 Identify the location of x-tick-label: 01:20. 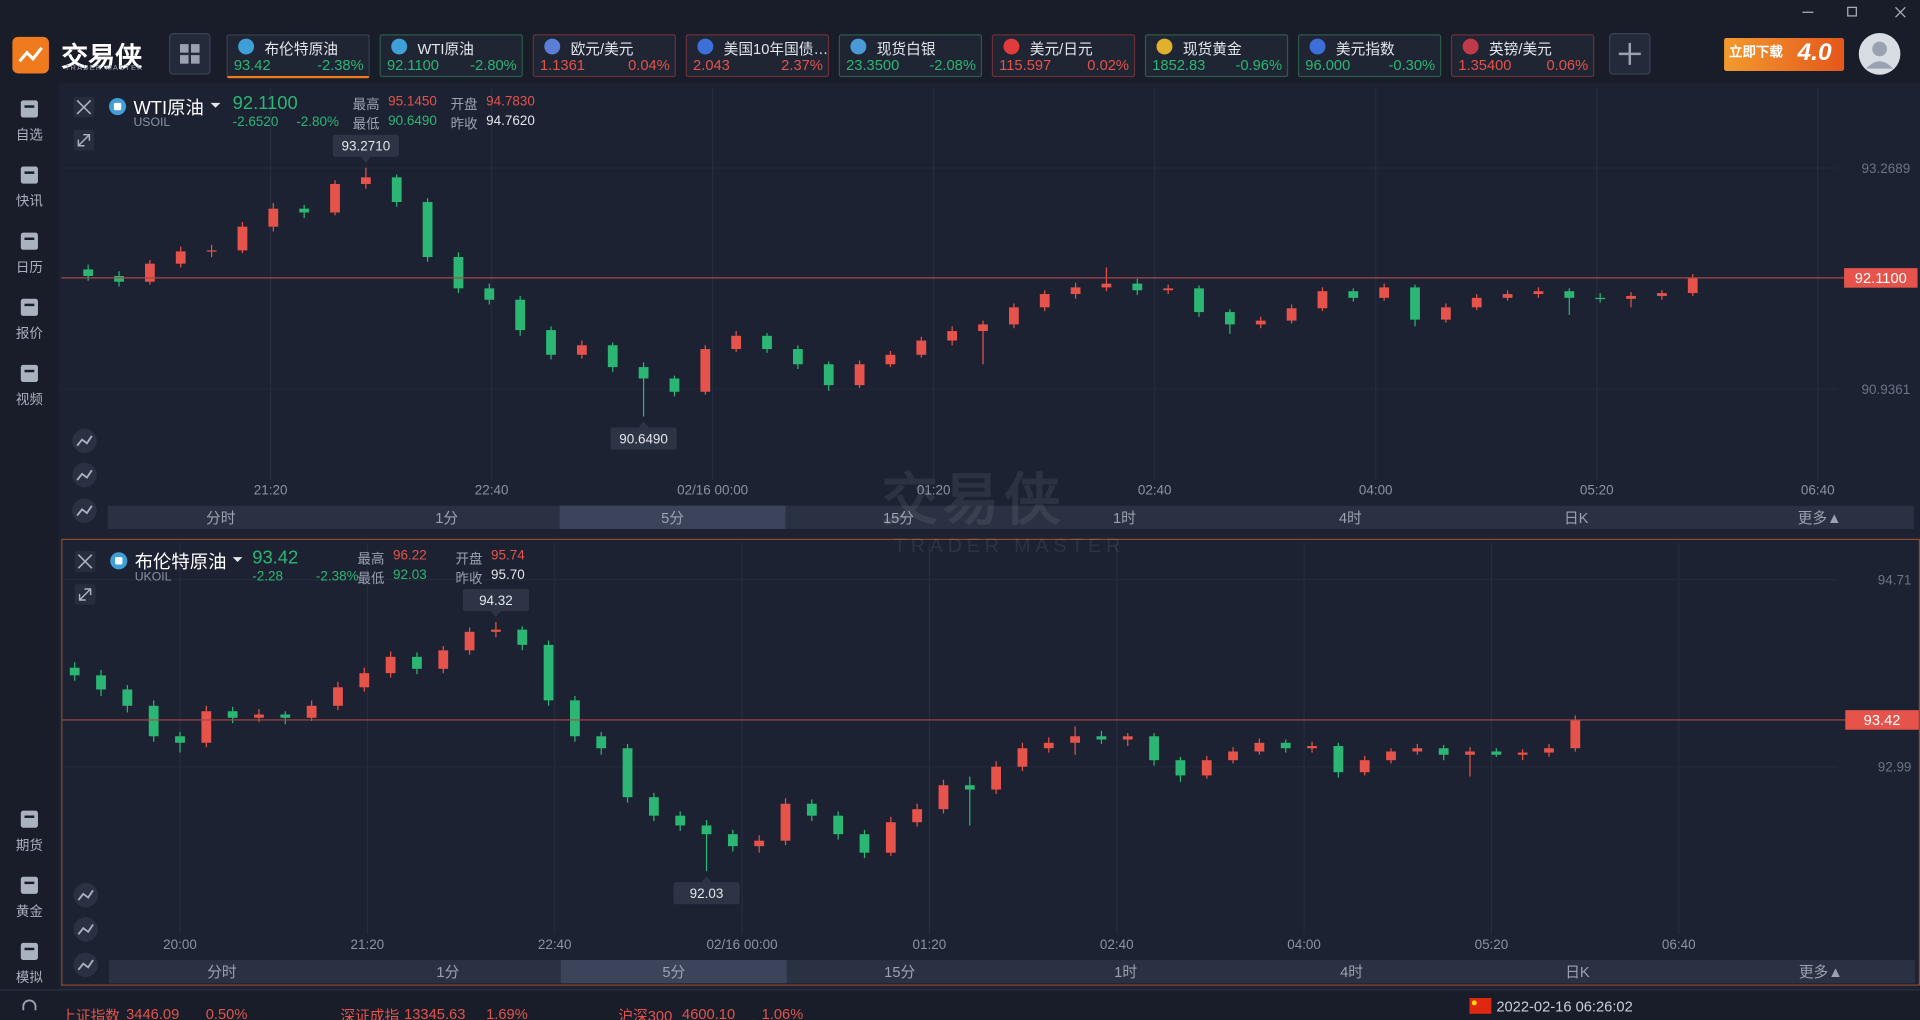
(934, 490).